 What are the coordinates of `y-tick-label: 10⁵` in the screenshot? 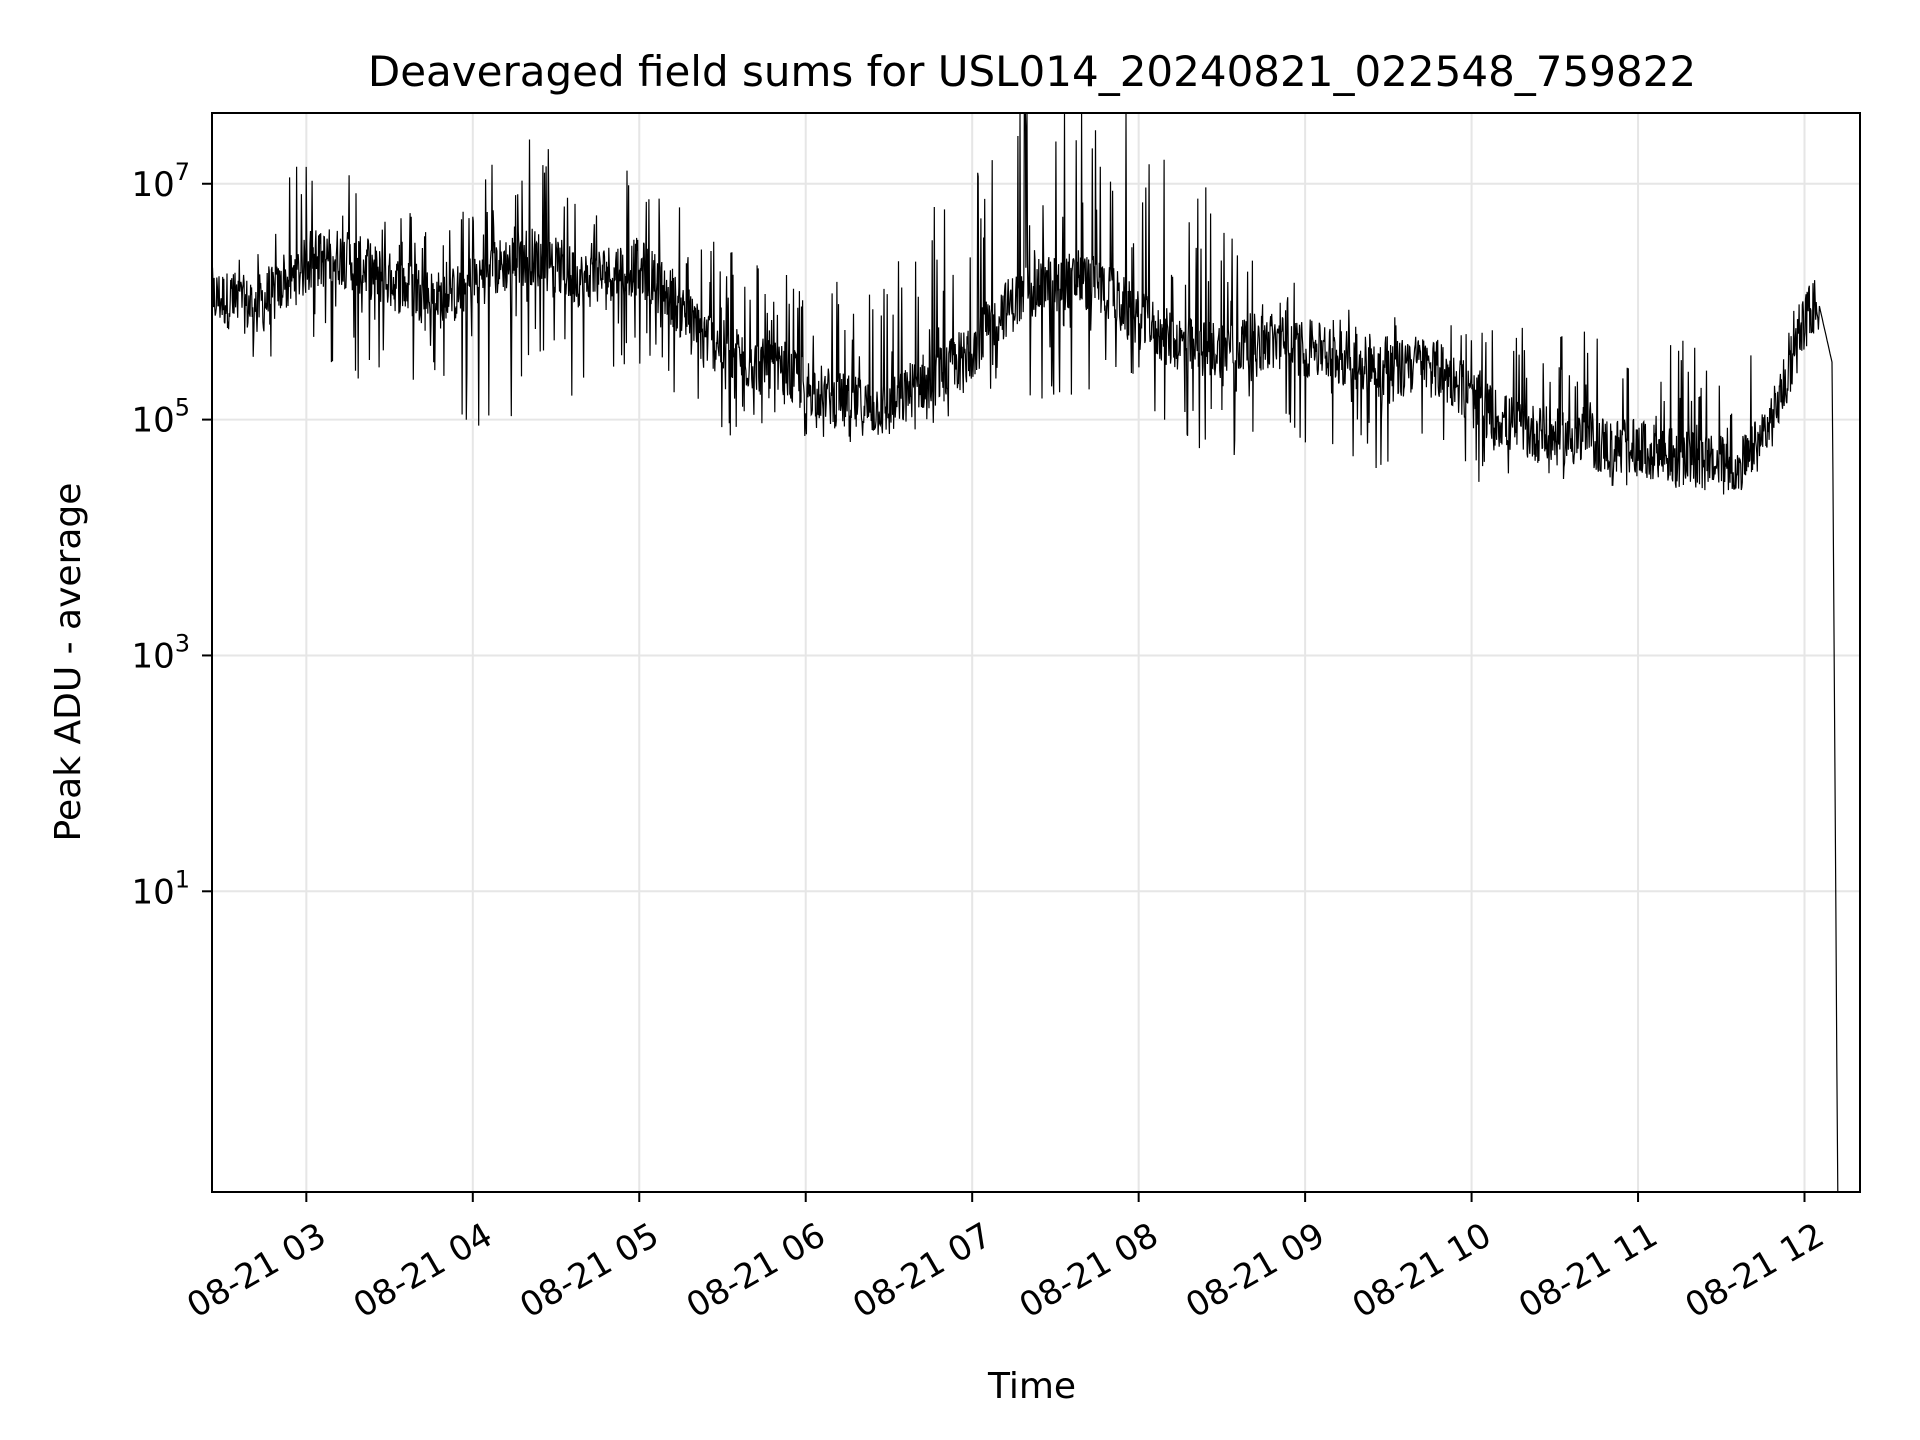 It's located at (160, 417).